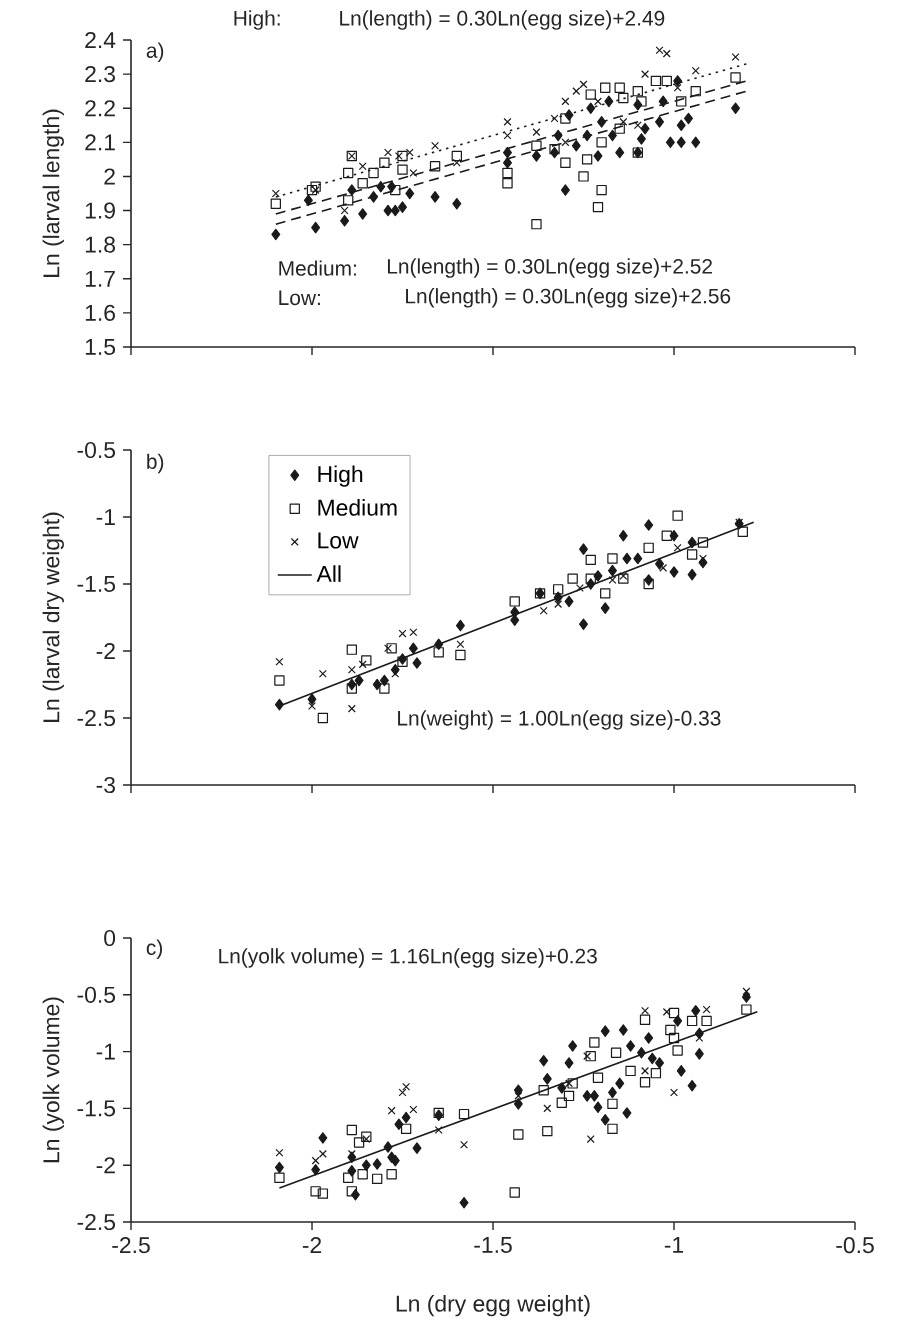 The height and width of the screenshot is (1331, 897). Describe the element at coordinates (100, 210) in the screenshot. I see `y-tick-label: 1.9` at that location.